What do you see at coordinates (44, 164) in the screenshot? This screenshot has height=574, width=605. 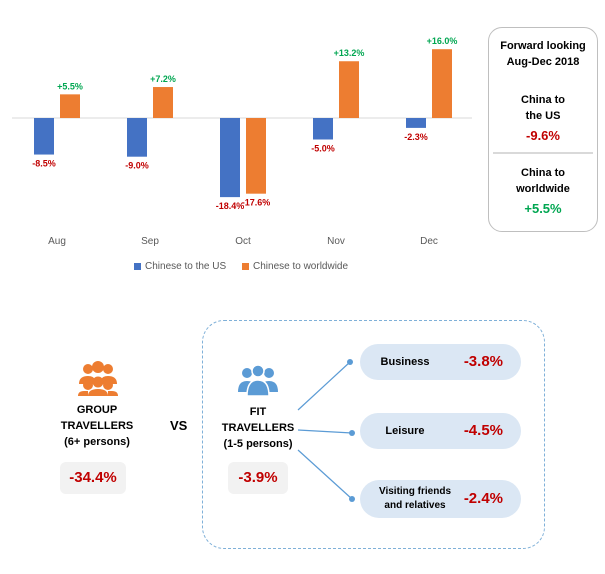 I see `data-label-us-aug: -8.5%` at bounding box center [44, 164].